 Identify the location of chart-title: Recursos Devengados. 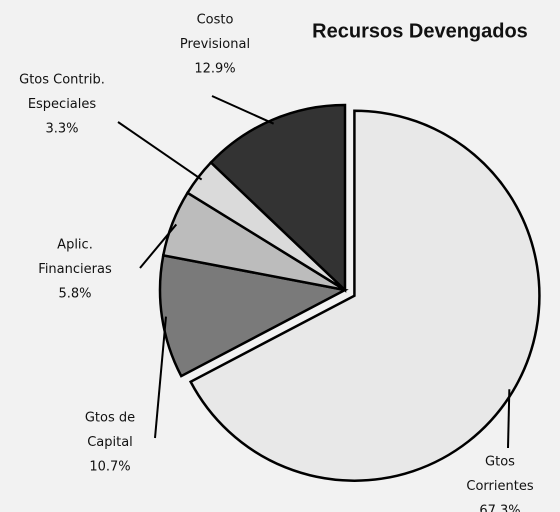
(420, 31).